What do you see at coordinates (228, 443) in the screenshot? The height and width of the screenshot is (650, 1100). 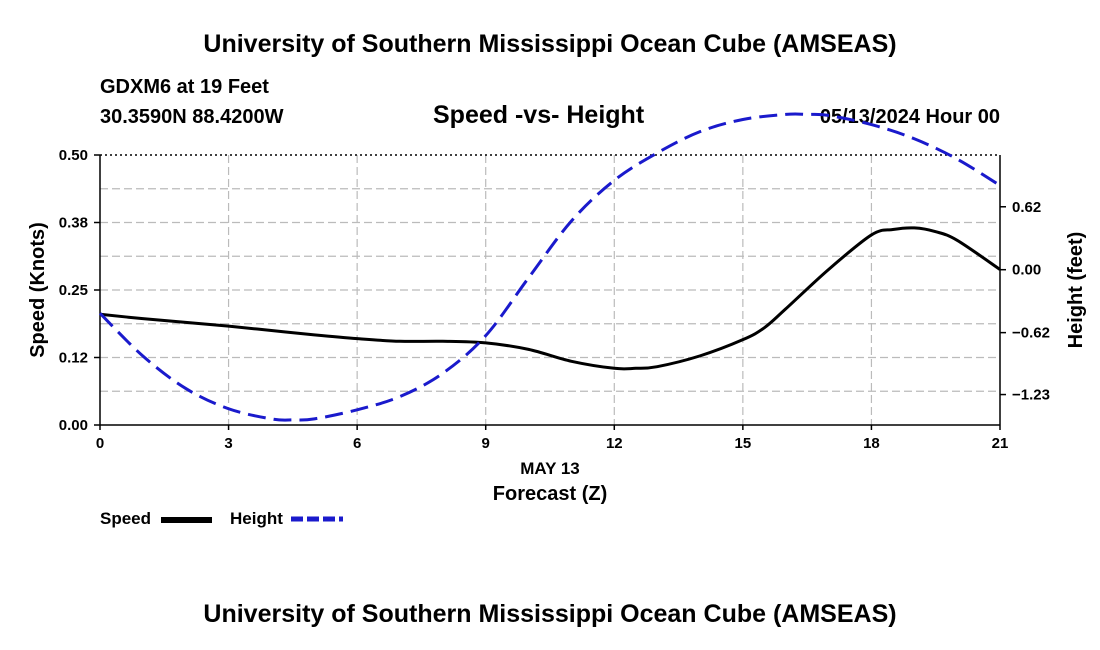 I see `x-tick-label: 3` at bounding box center [228, 443].